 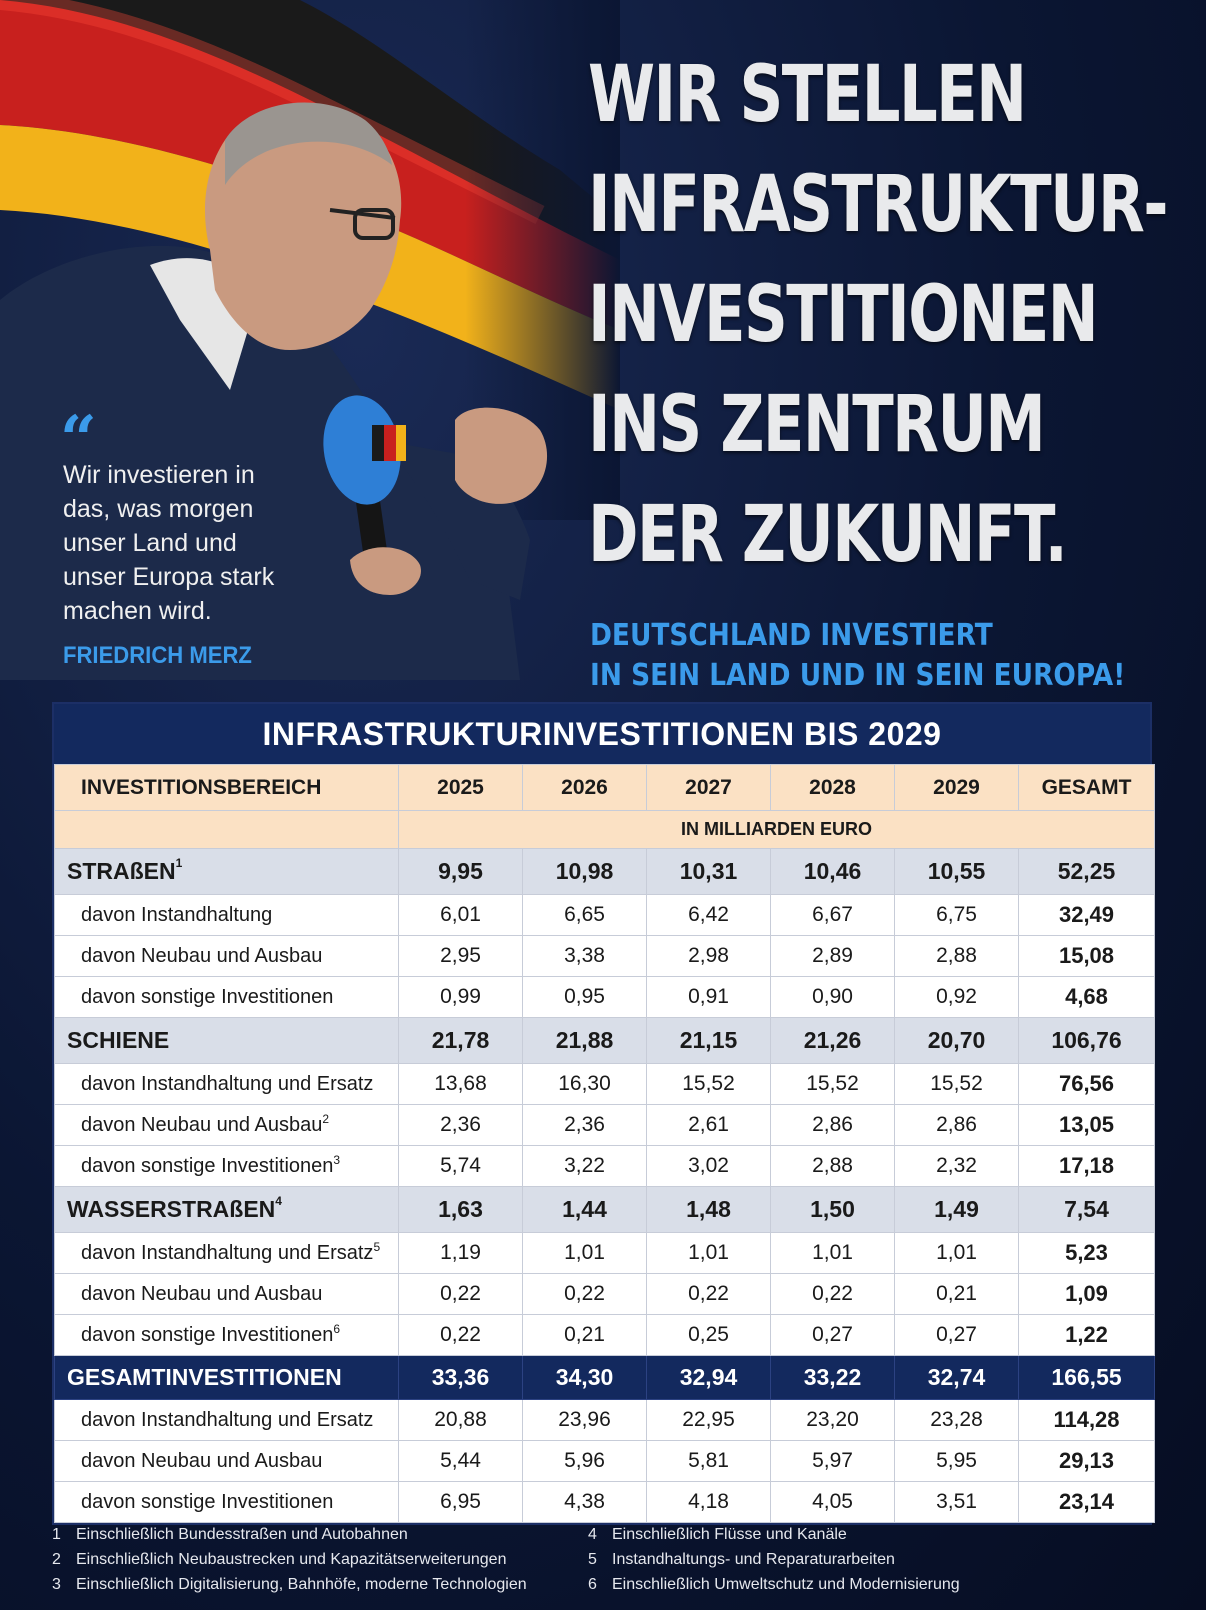 What do you see at coordinates (592, 1584) in the screenshot?
I see `footnote-number: 6` at bounding box center [592, 1584].